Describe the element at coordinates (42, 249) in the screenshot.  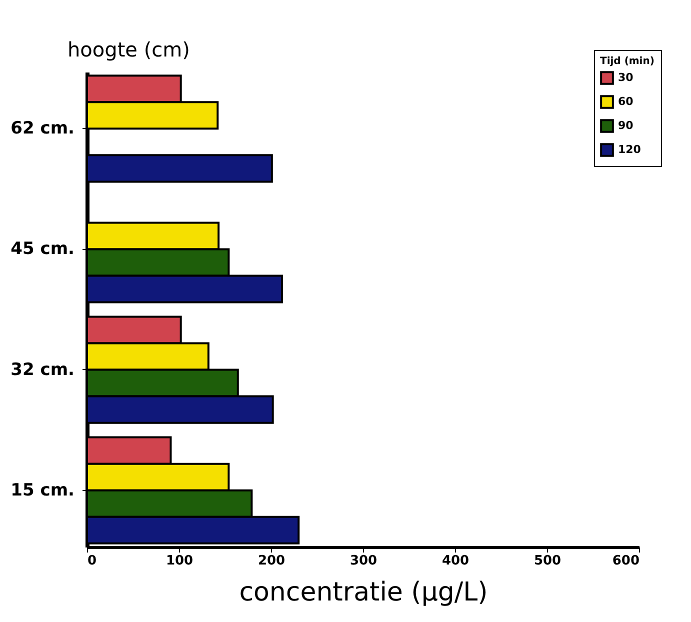
I see `y-tick-label: 45 cm.` at that location.